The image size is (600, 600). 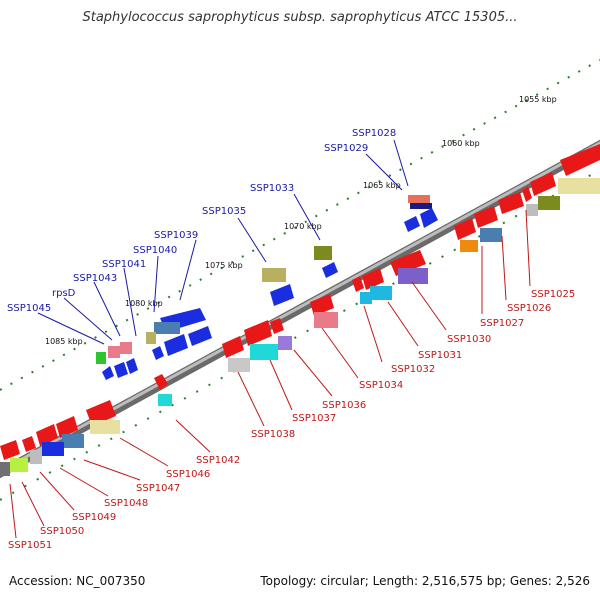 What do you see at coordinates (469, 339) in the screenshot?
I see `gene-label-ssp1030: SSP1030` at bounding box center [469, 339].